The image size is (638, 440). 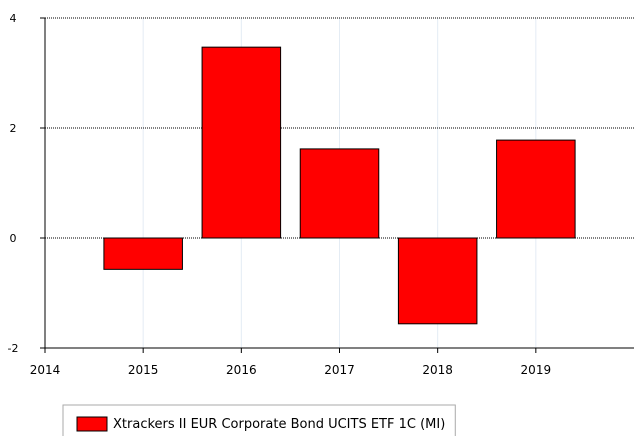 I want to click on y-tick-label: -2, so click(x=13, y=348).